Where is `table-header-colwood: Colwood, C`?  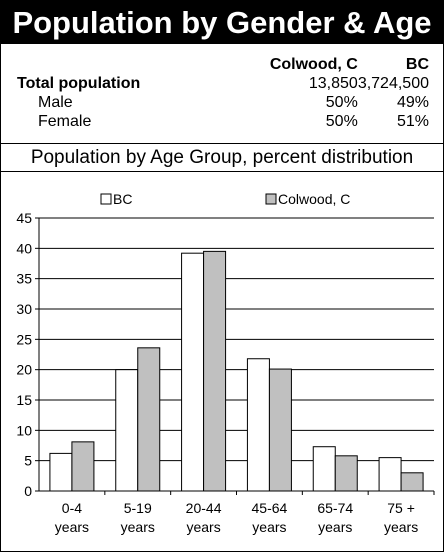 table-header-colwood: Colwood, C is located at coordinates (313, 64).